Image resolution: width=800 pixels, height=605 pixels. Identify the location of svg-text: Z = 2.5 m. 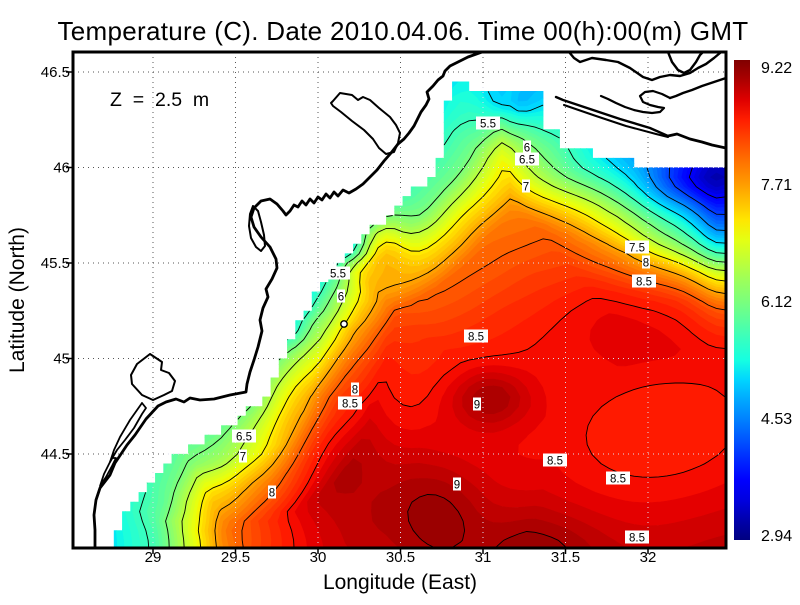
(159, 100).